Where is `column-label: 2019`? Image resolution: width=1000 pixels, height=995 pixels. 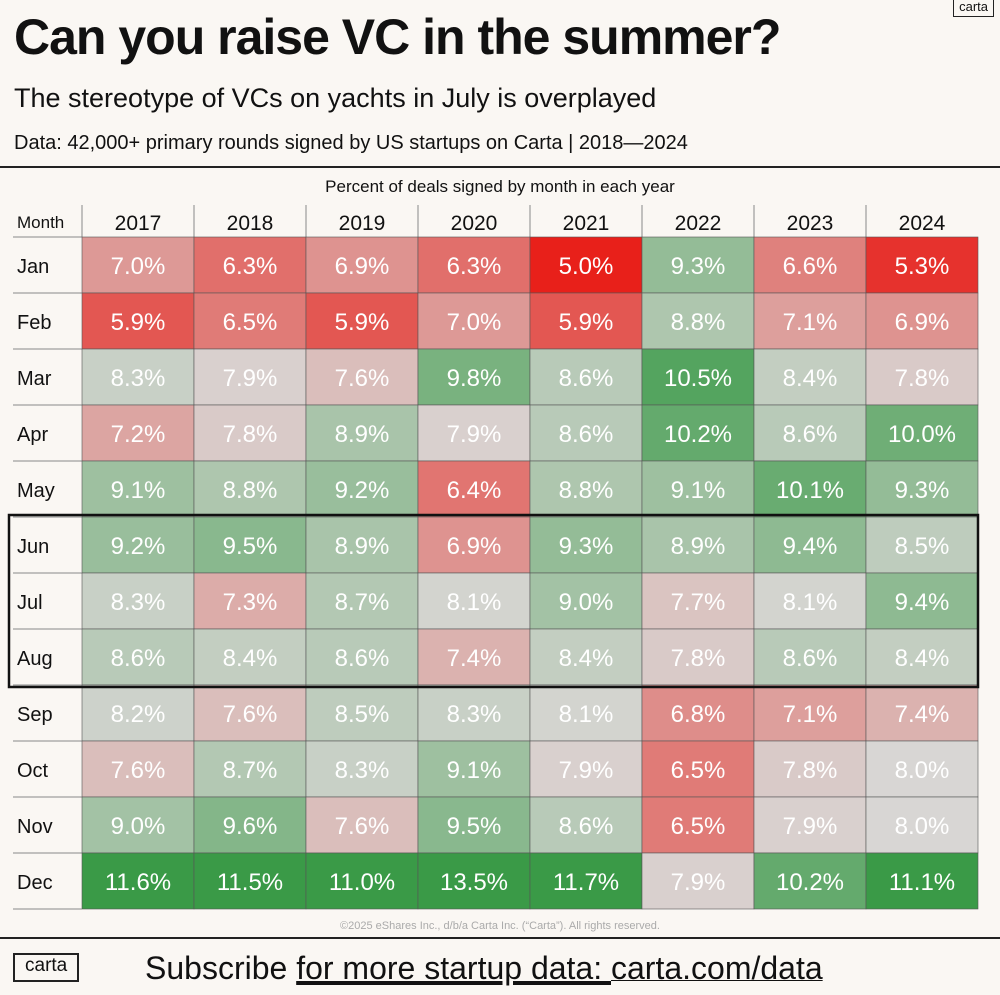
column-label: 2019 is located at coordinates (362, 223).